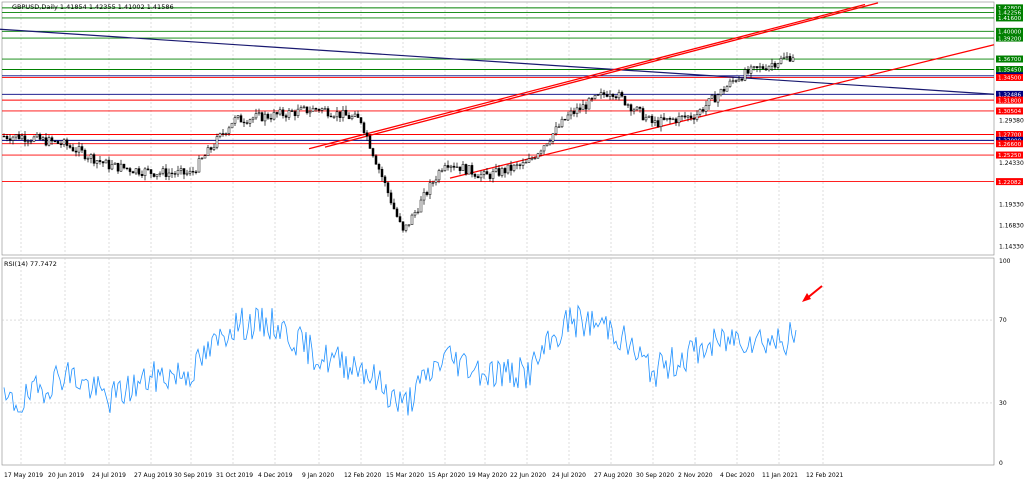  Describe the element at coordinates (1010, 19) in the screenshot. I see `level-tag-label: 1.41600` at that location.